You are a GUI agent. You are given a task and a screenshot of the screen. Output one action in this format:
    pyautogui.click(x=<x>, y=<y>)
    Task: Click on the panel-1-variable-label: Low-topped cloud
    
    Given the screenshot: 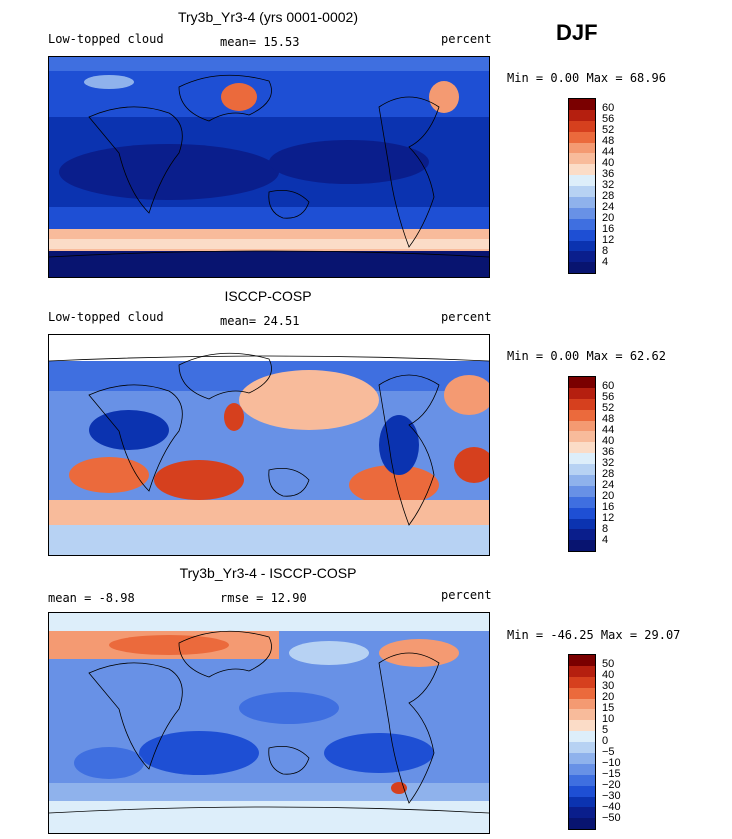 What is the action you would take?
    pyautogui.click(x=106, y=39)
    